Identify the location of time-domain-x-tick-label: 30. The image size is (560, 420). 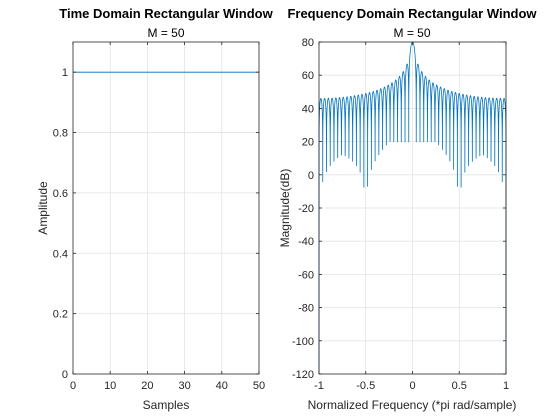
(184, 386).